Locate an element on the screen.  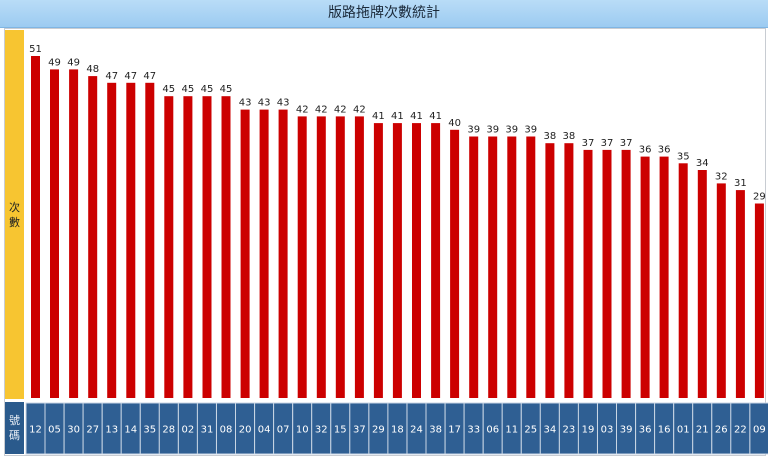
category-label-30: 30 is located at coordinates (73, 430).